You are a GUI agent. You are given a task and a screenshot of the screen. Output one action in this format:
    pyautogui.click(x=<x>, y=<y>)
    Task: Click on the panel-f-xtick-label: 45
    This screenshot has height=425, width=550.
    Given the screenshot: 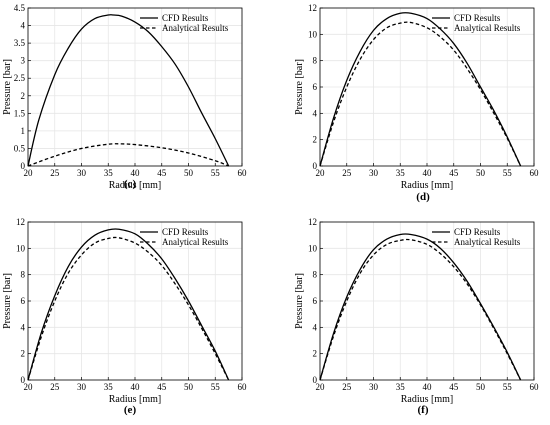 What is the action you would take?
    pyautogui.click(x=454, y=387)
    